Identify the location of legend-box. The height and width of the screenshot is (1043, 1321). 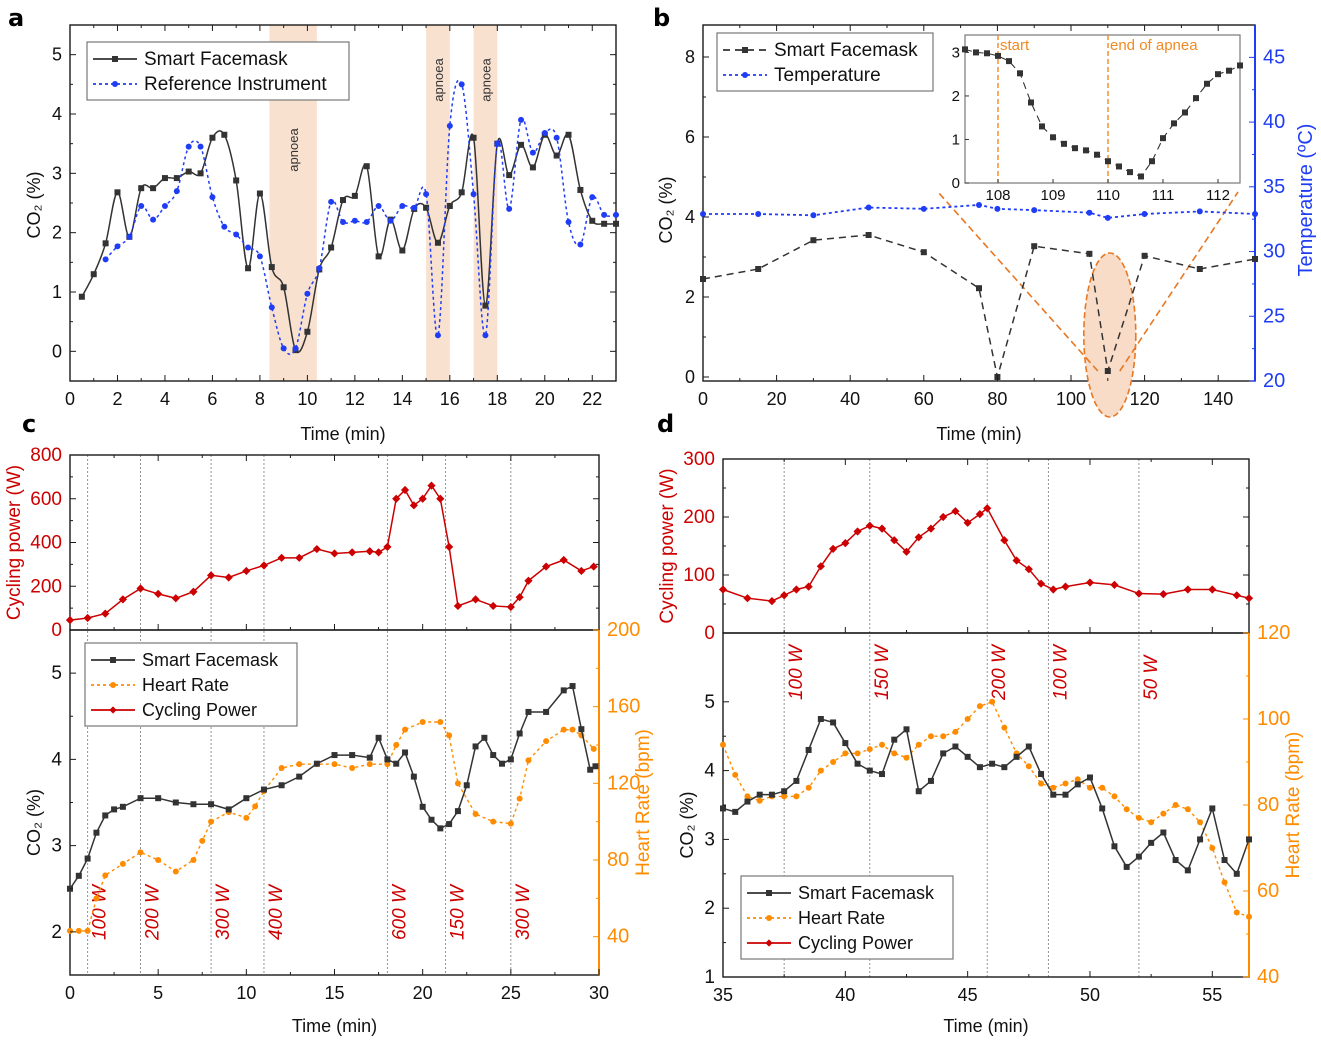
(218, 71).